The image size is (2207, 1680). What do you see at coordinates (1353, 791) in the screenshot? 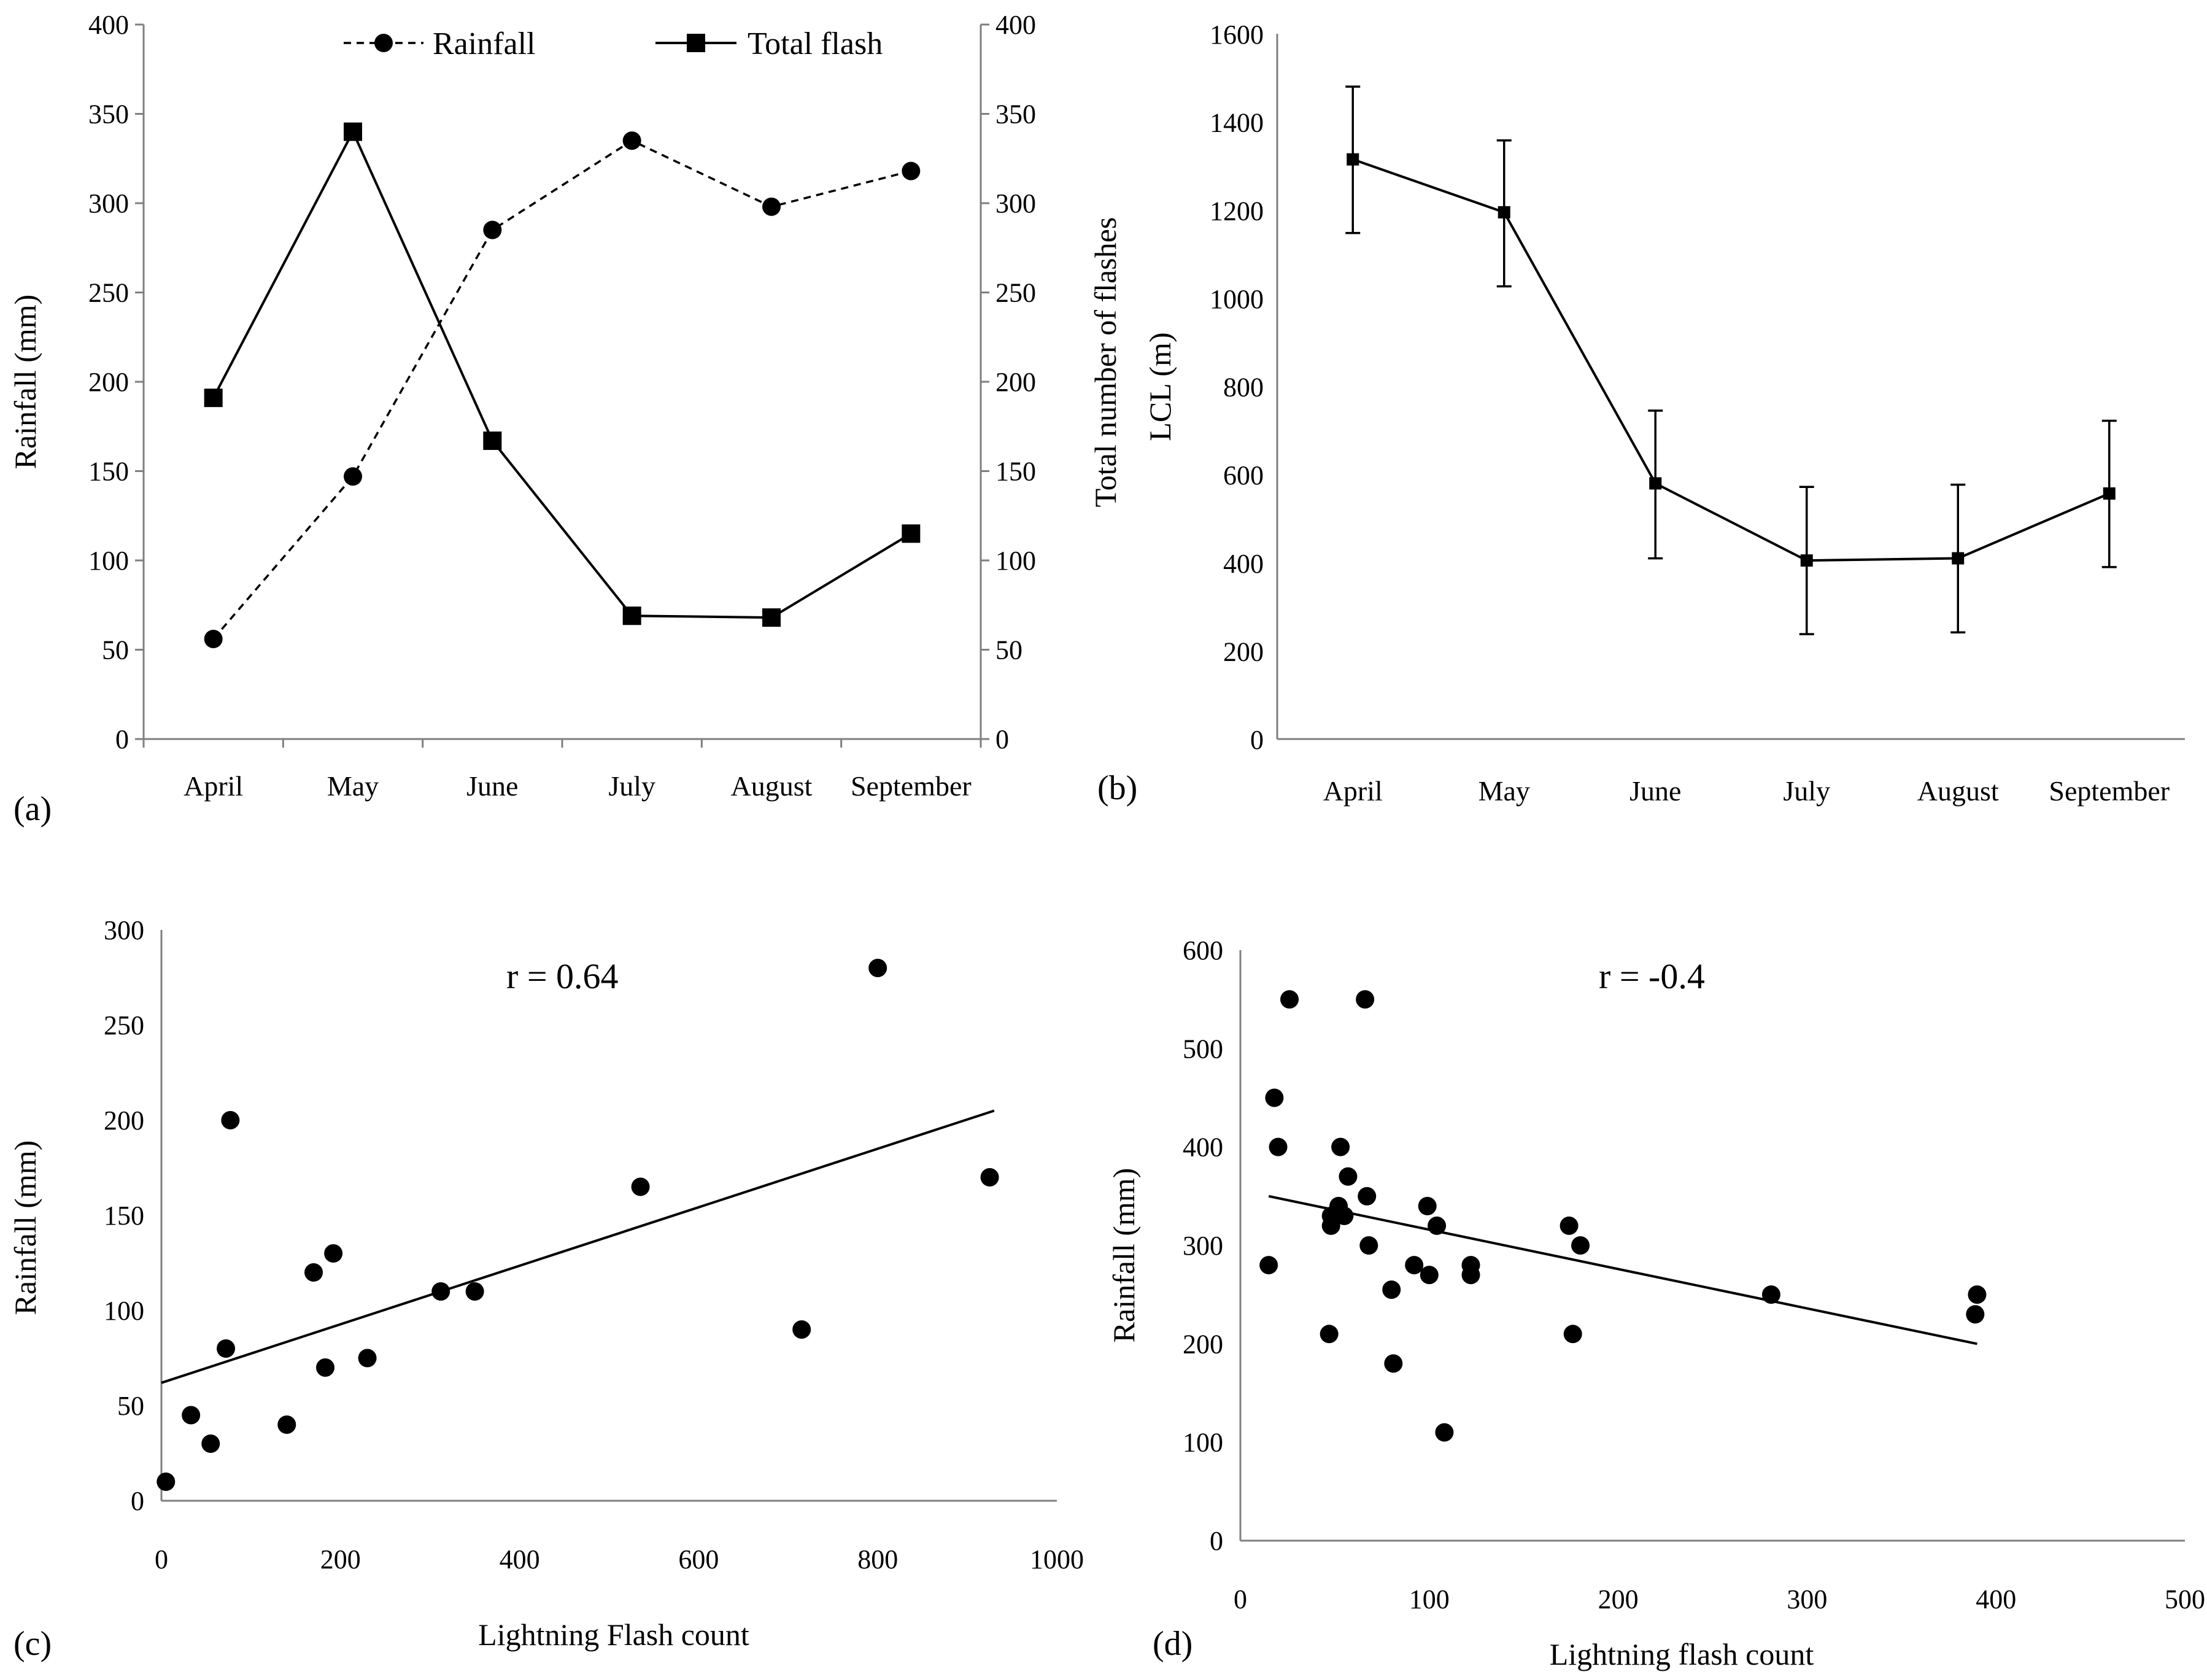
I see `panel-b-category-label: April` at bounding box center [1353, 791].